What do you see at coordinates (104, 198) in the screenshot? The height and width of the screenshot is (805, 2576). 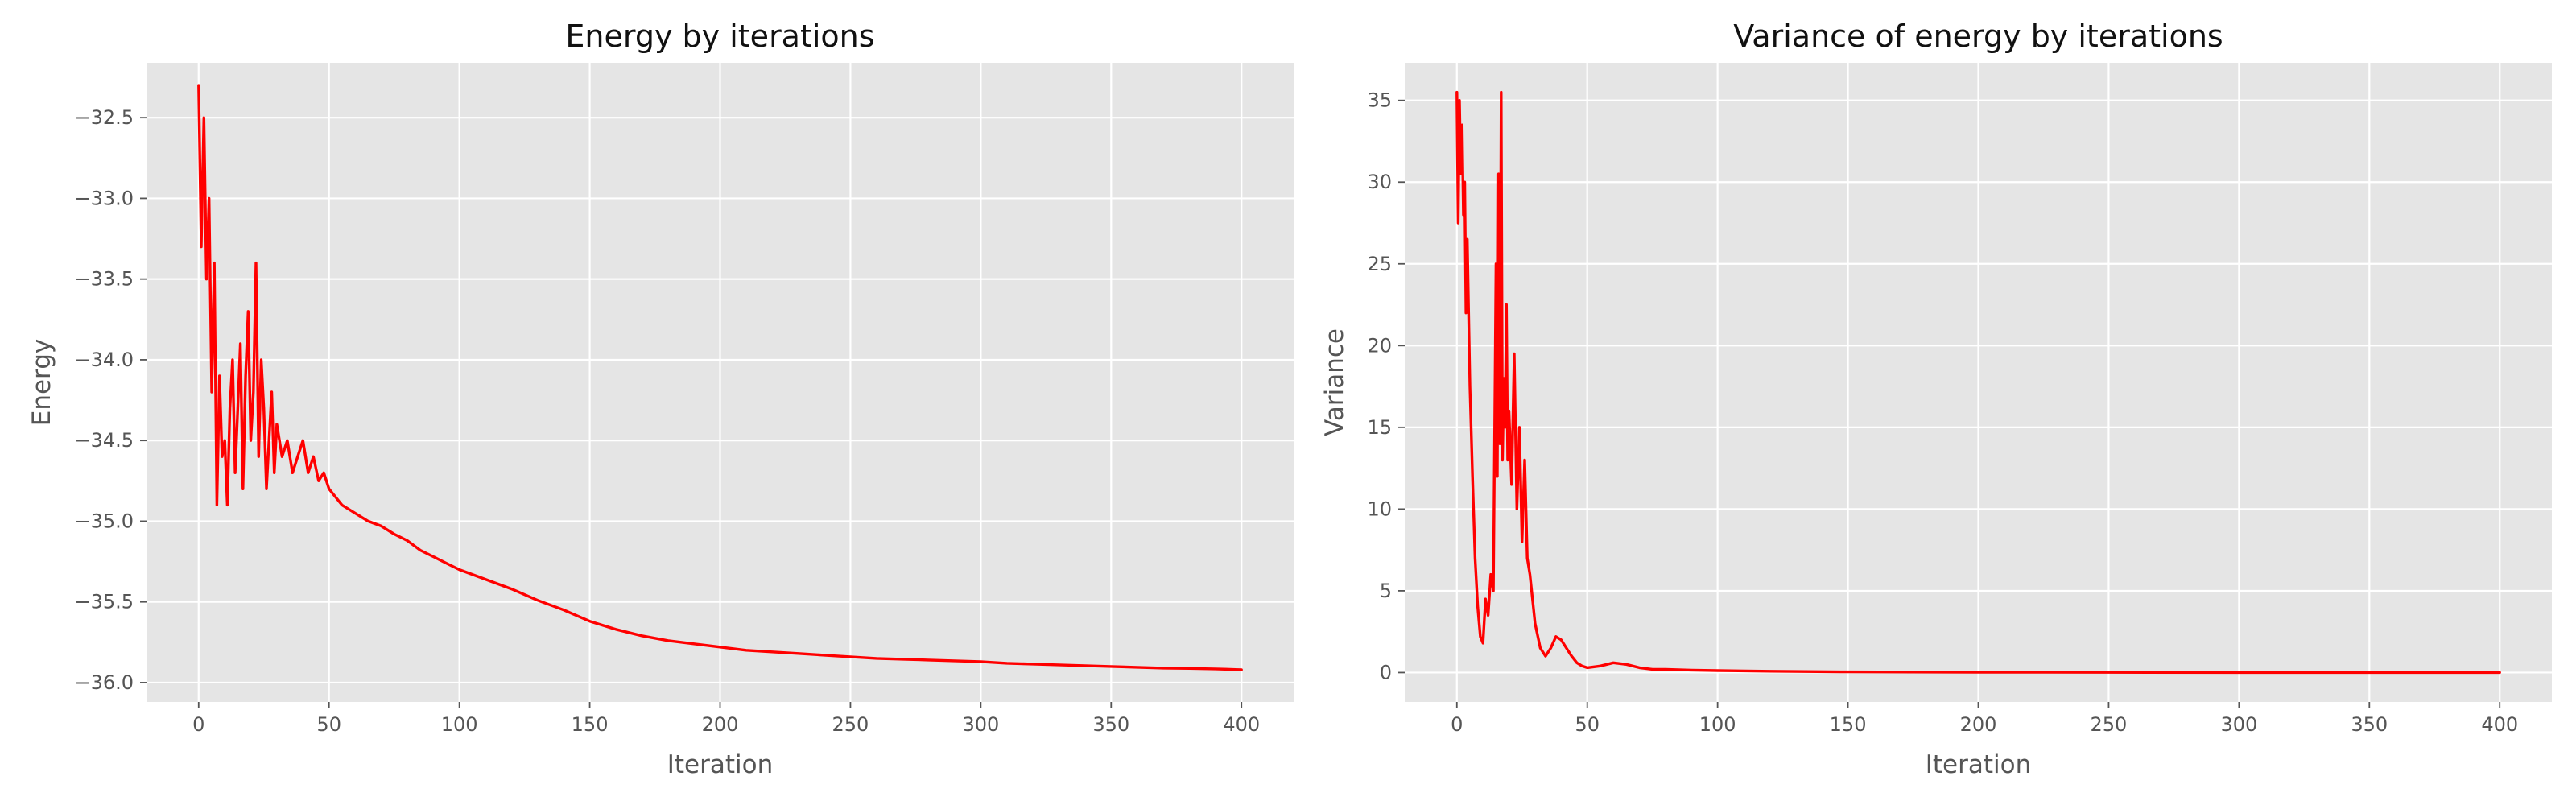 I see `energy-y-tick-label: −33.0` at bounding box center [104, 198].